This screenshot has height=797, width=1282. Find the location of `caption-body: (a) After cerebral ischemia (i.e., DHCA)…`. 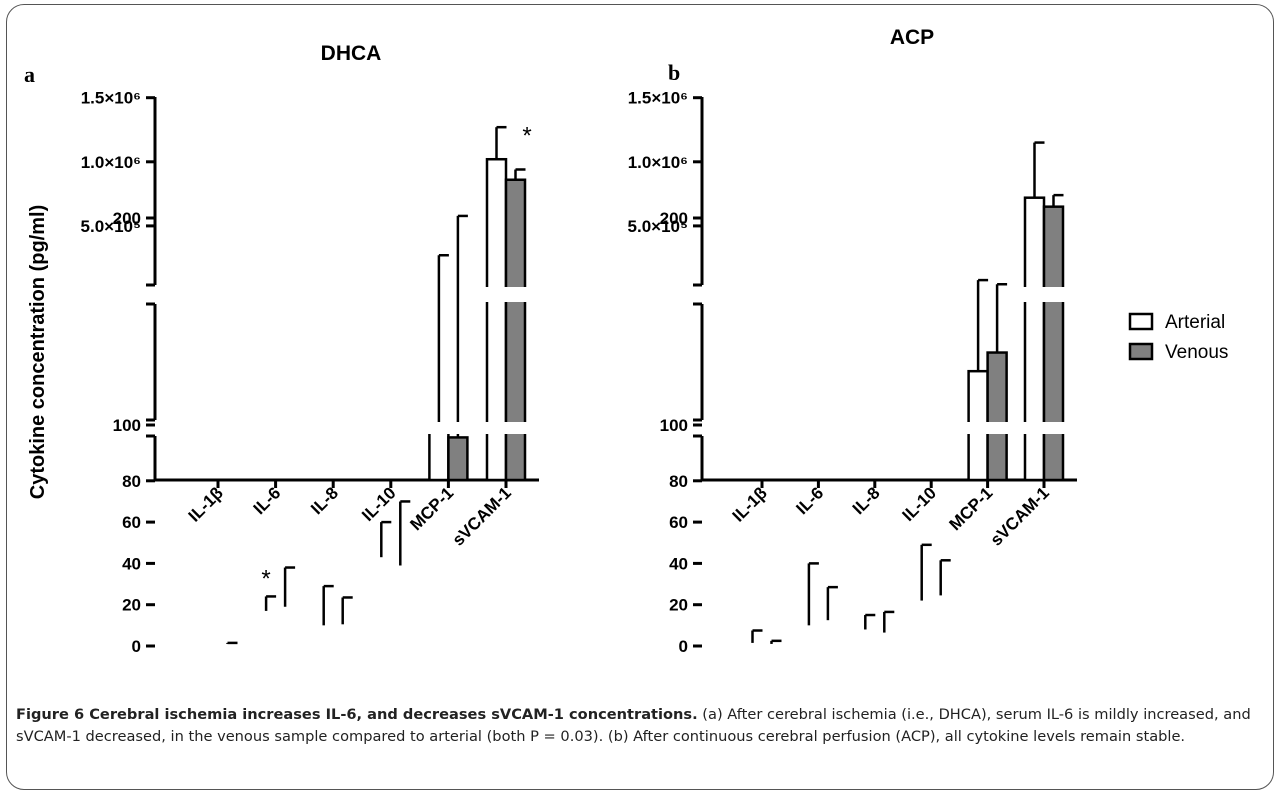

caption-body: (a) After cerebral ischemia (i.e., DHCA)… is located at coordinates (633, 725).